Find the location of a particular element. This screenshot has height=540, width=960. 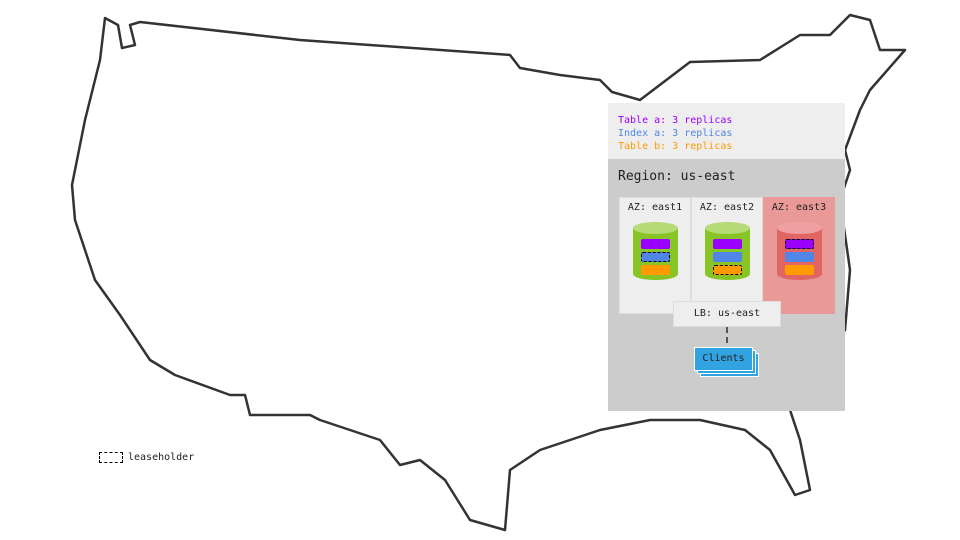

region-label: Region: us-east is located at coordinates (677, 176).